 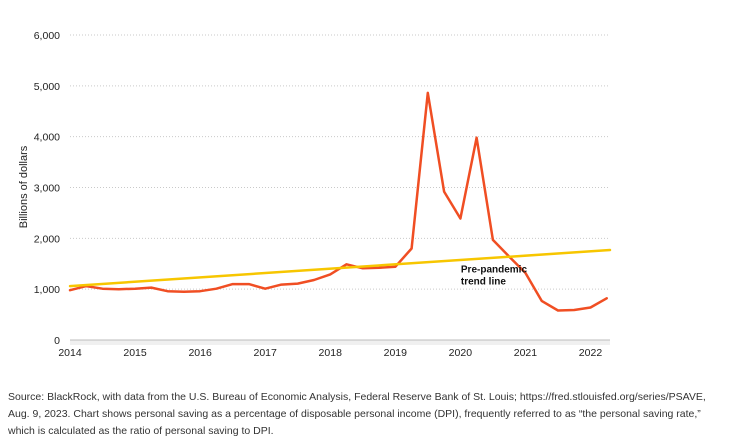 I want to click on trend-line-annotation: Pre-pandemic trend line, so click(x=494, y=275).